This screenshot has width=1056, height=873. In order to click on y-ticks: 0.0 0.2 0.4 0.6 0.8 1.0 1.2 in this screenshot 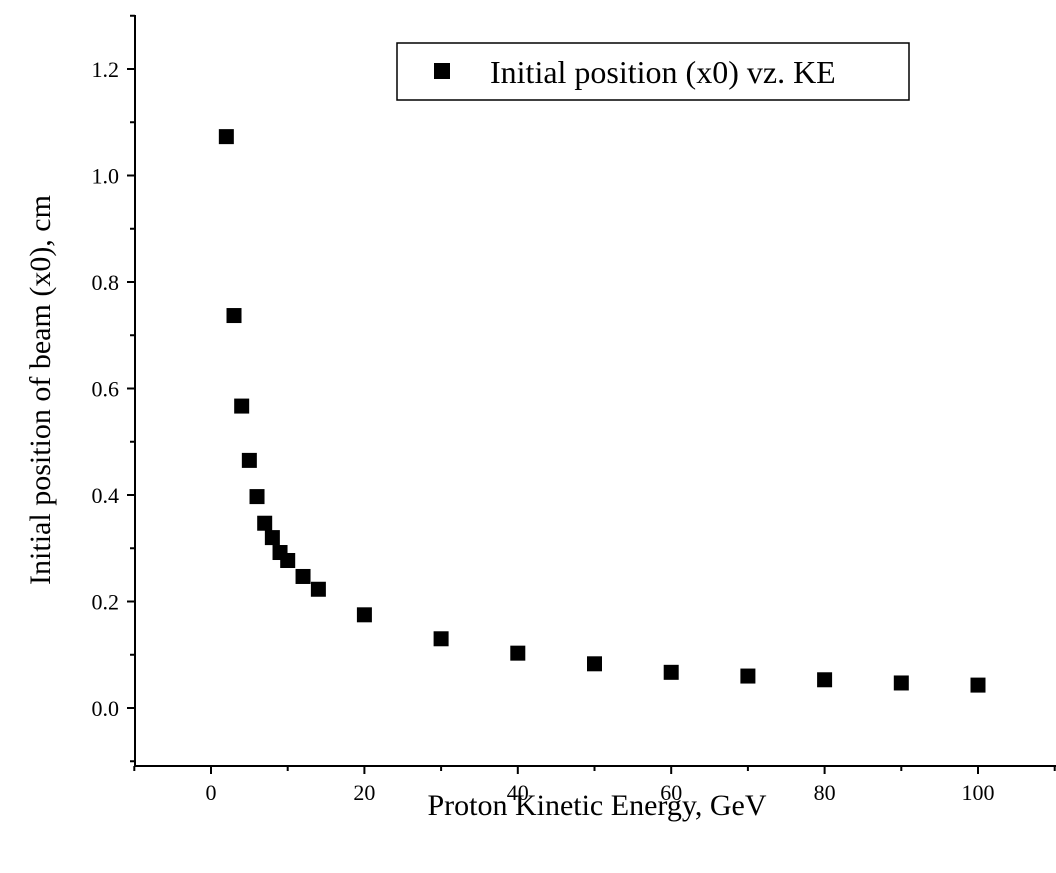, I will do `click(113, 388)`.